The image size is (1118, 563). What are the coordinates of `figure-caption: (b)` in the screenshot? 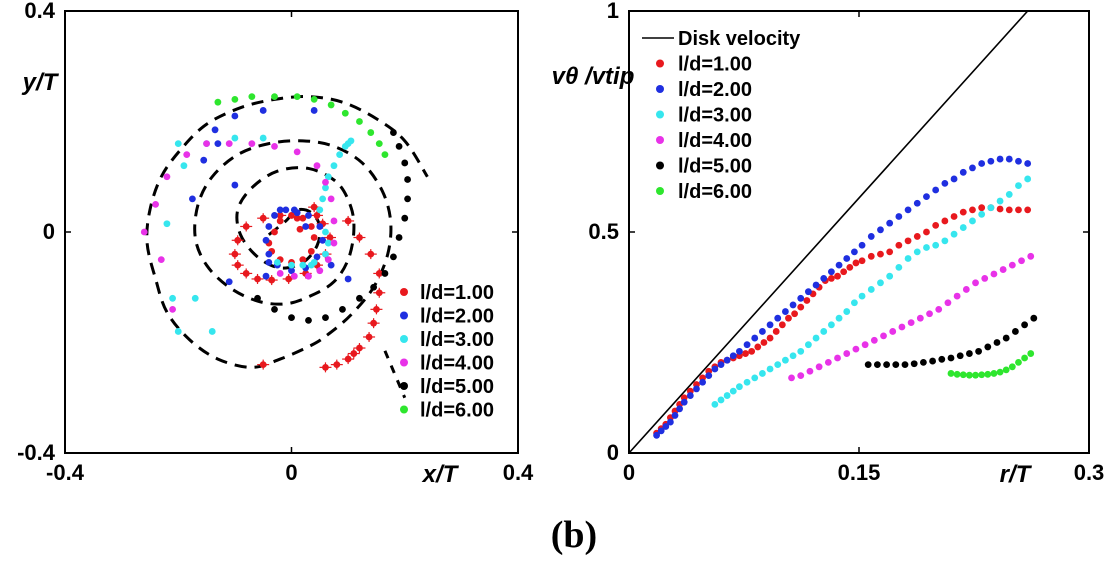 It's located at (574, 535).